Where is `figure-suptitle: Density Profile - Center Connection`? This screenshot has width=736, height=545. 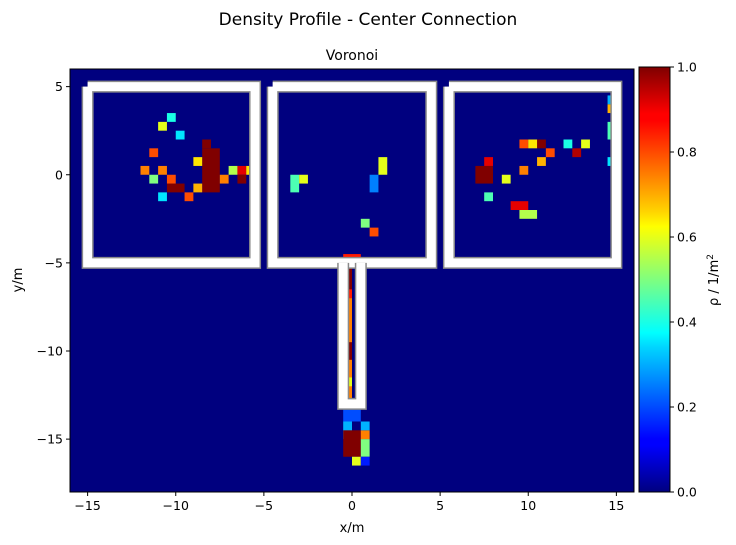
figure-suptitle: Density Profile - Center Connection is located at coordinates (368, 20).